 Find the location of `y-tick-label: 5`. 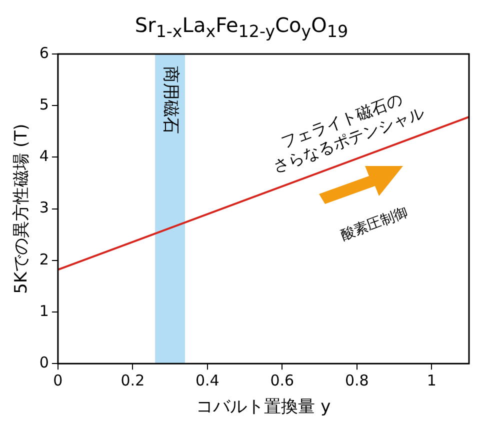

y-tick-label: 5 is located at coordinates (44, 104).